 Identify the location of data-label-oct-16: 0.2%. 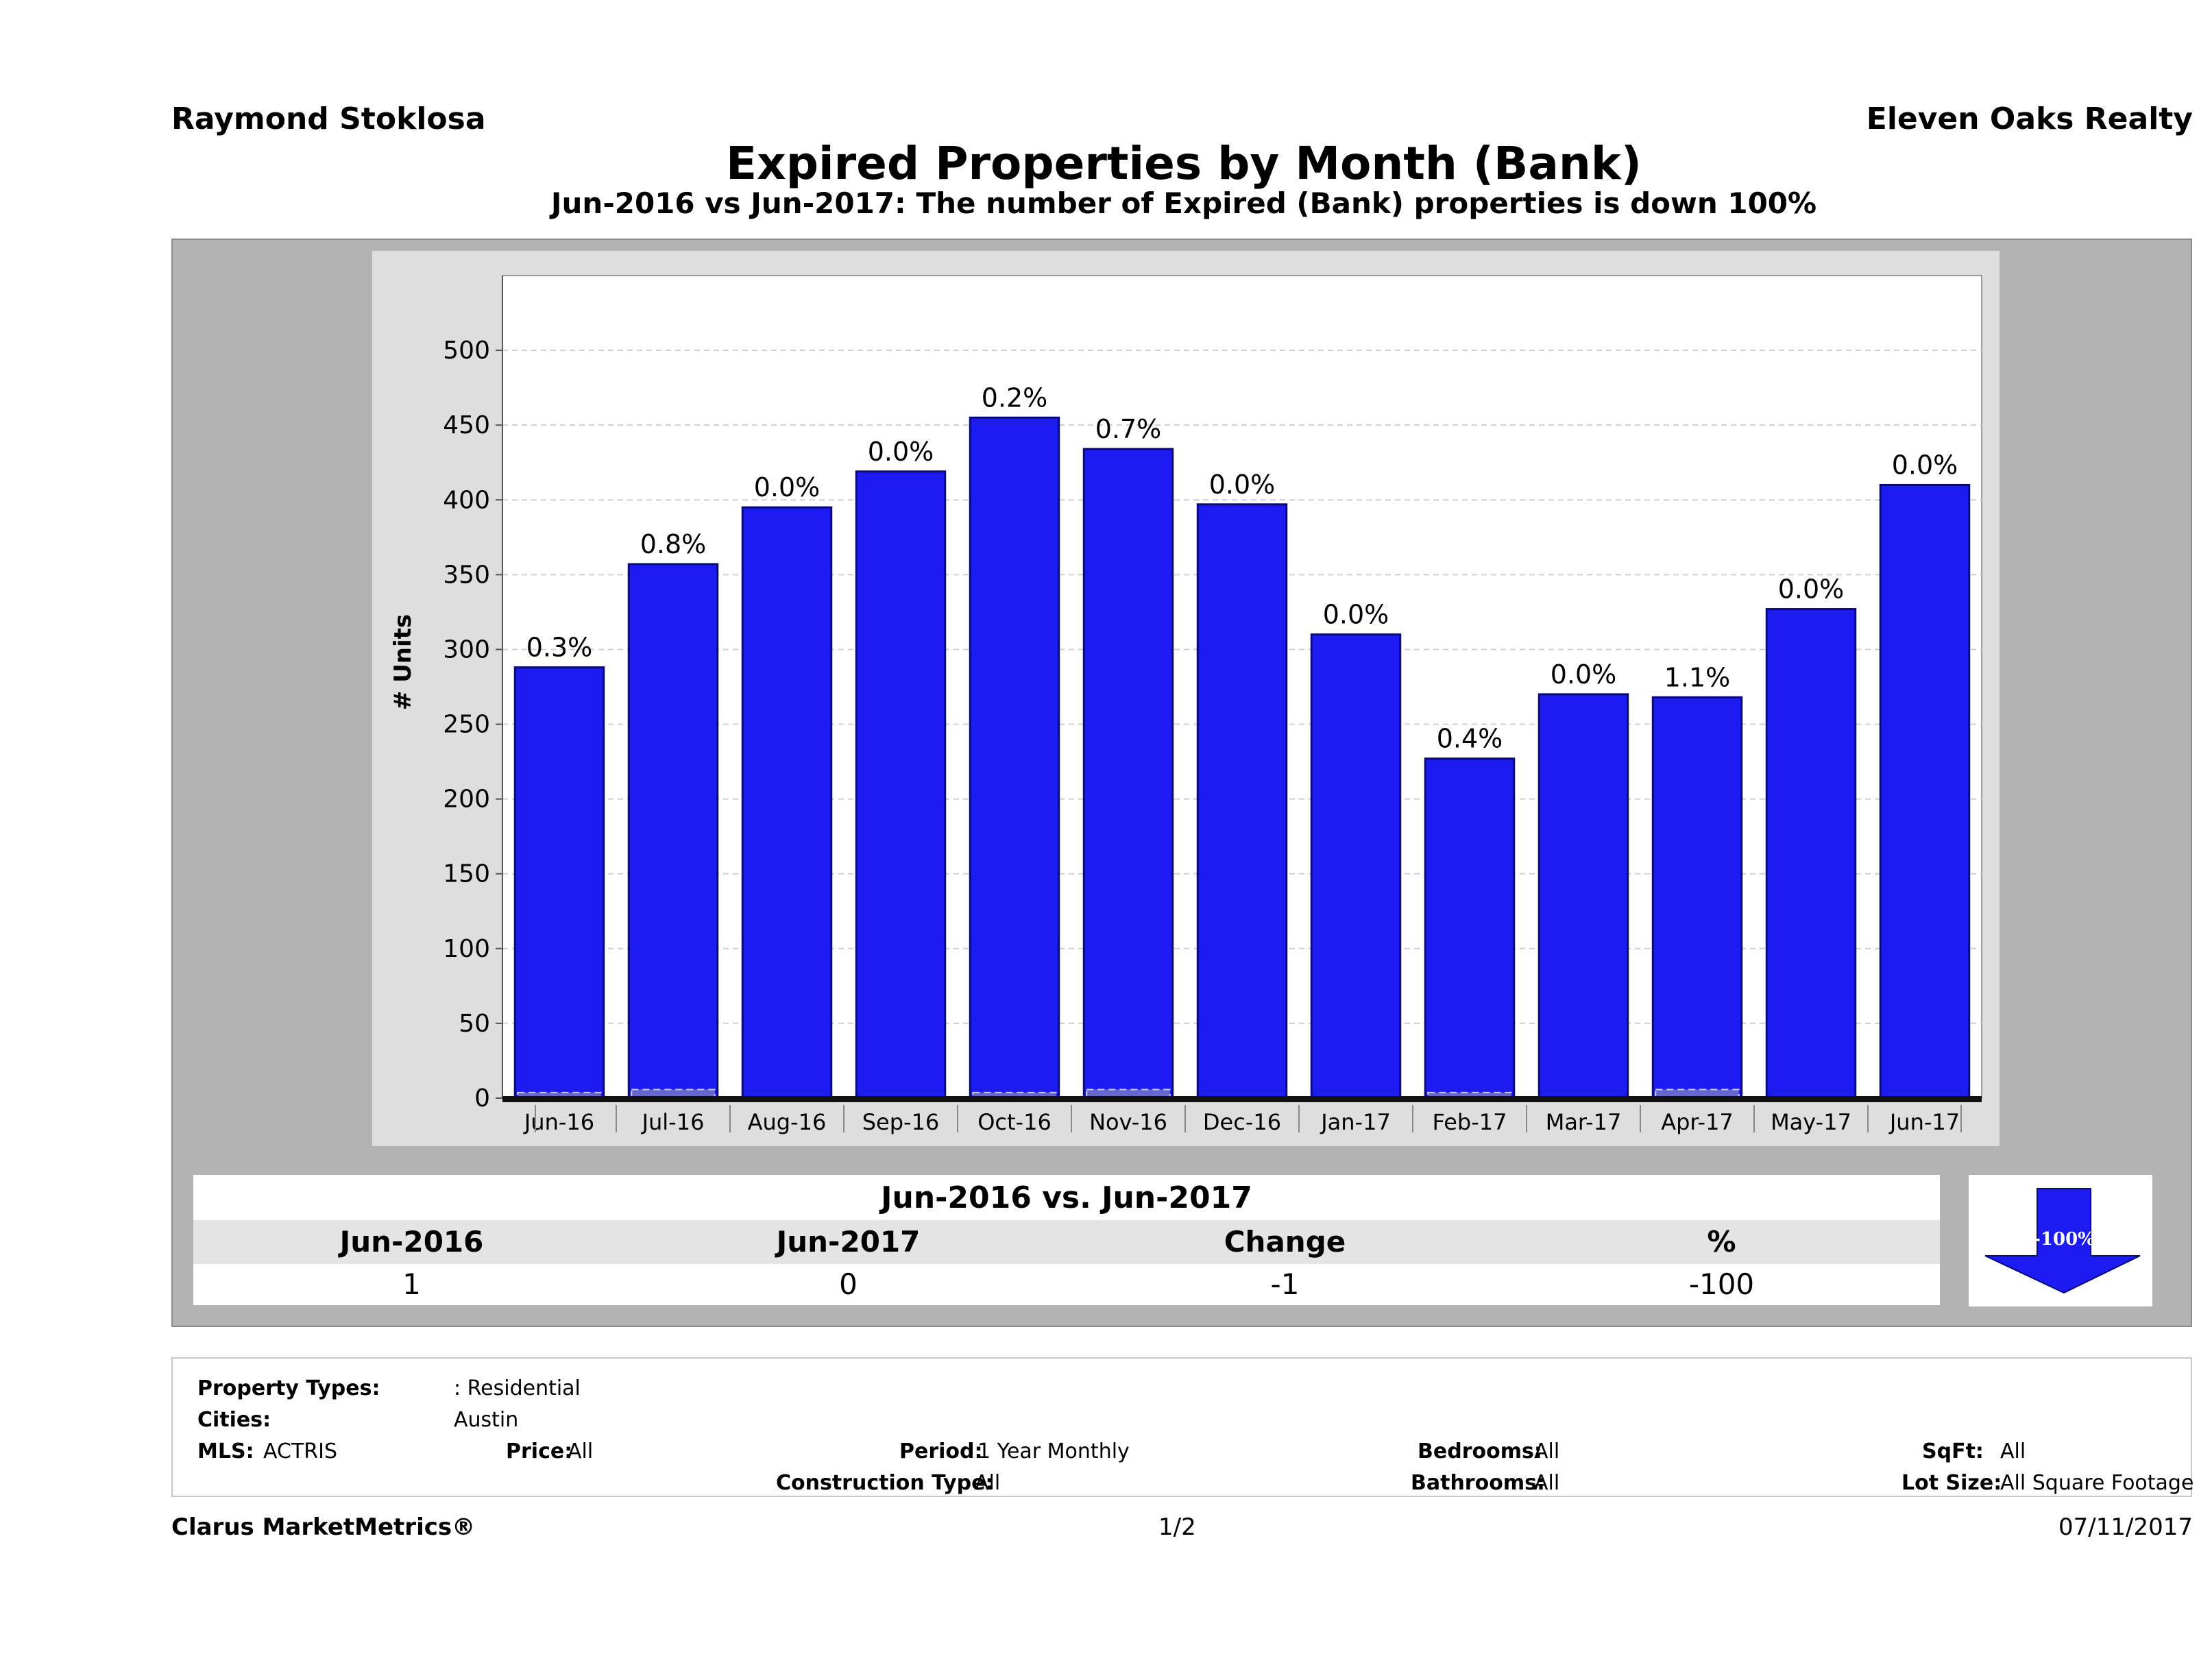
(1015, 397).